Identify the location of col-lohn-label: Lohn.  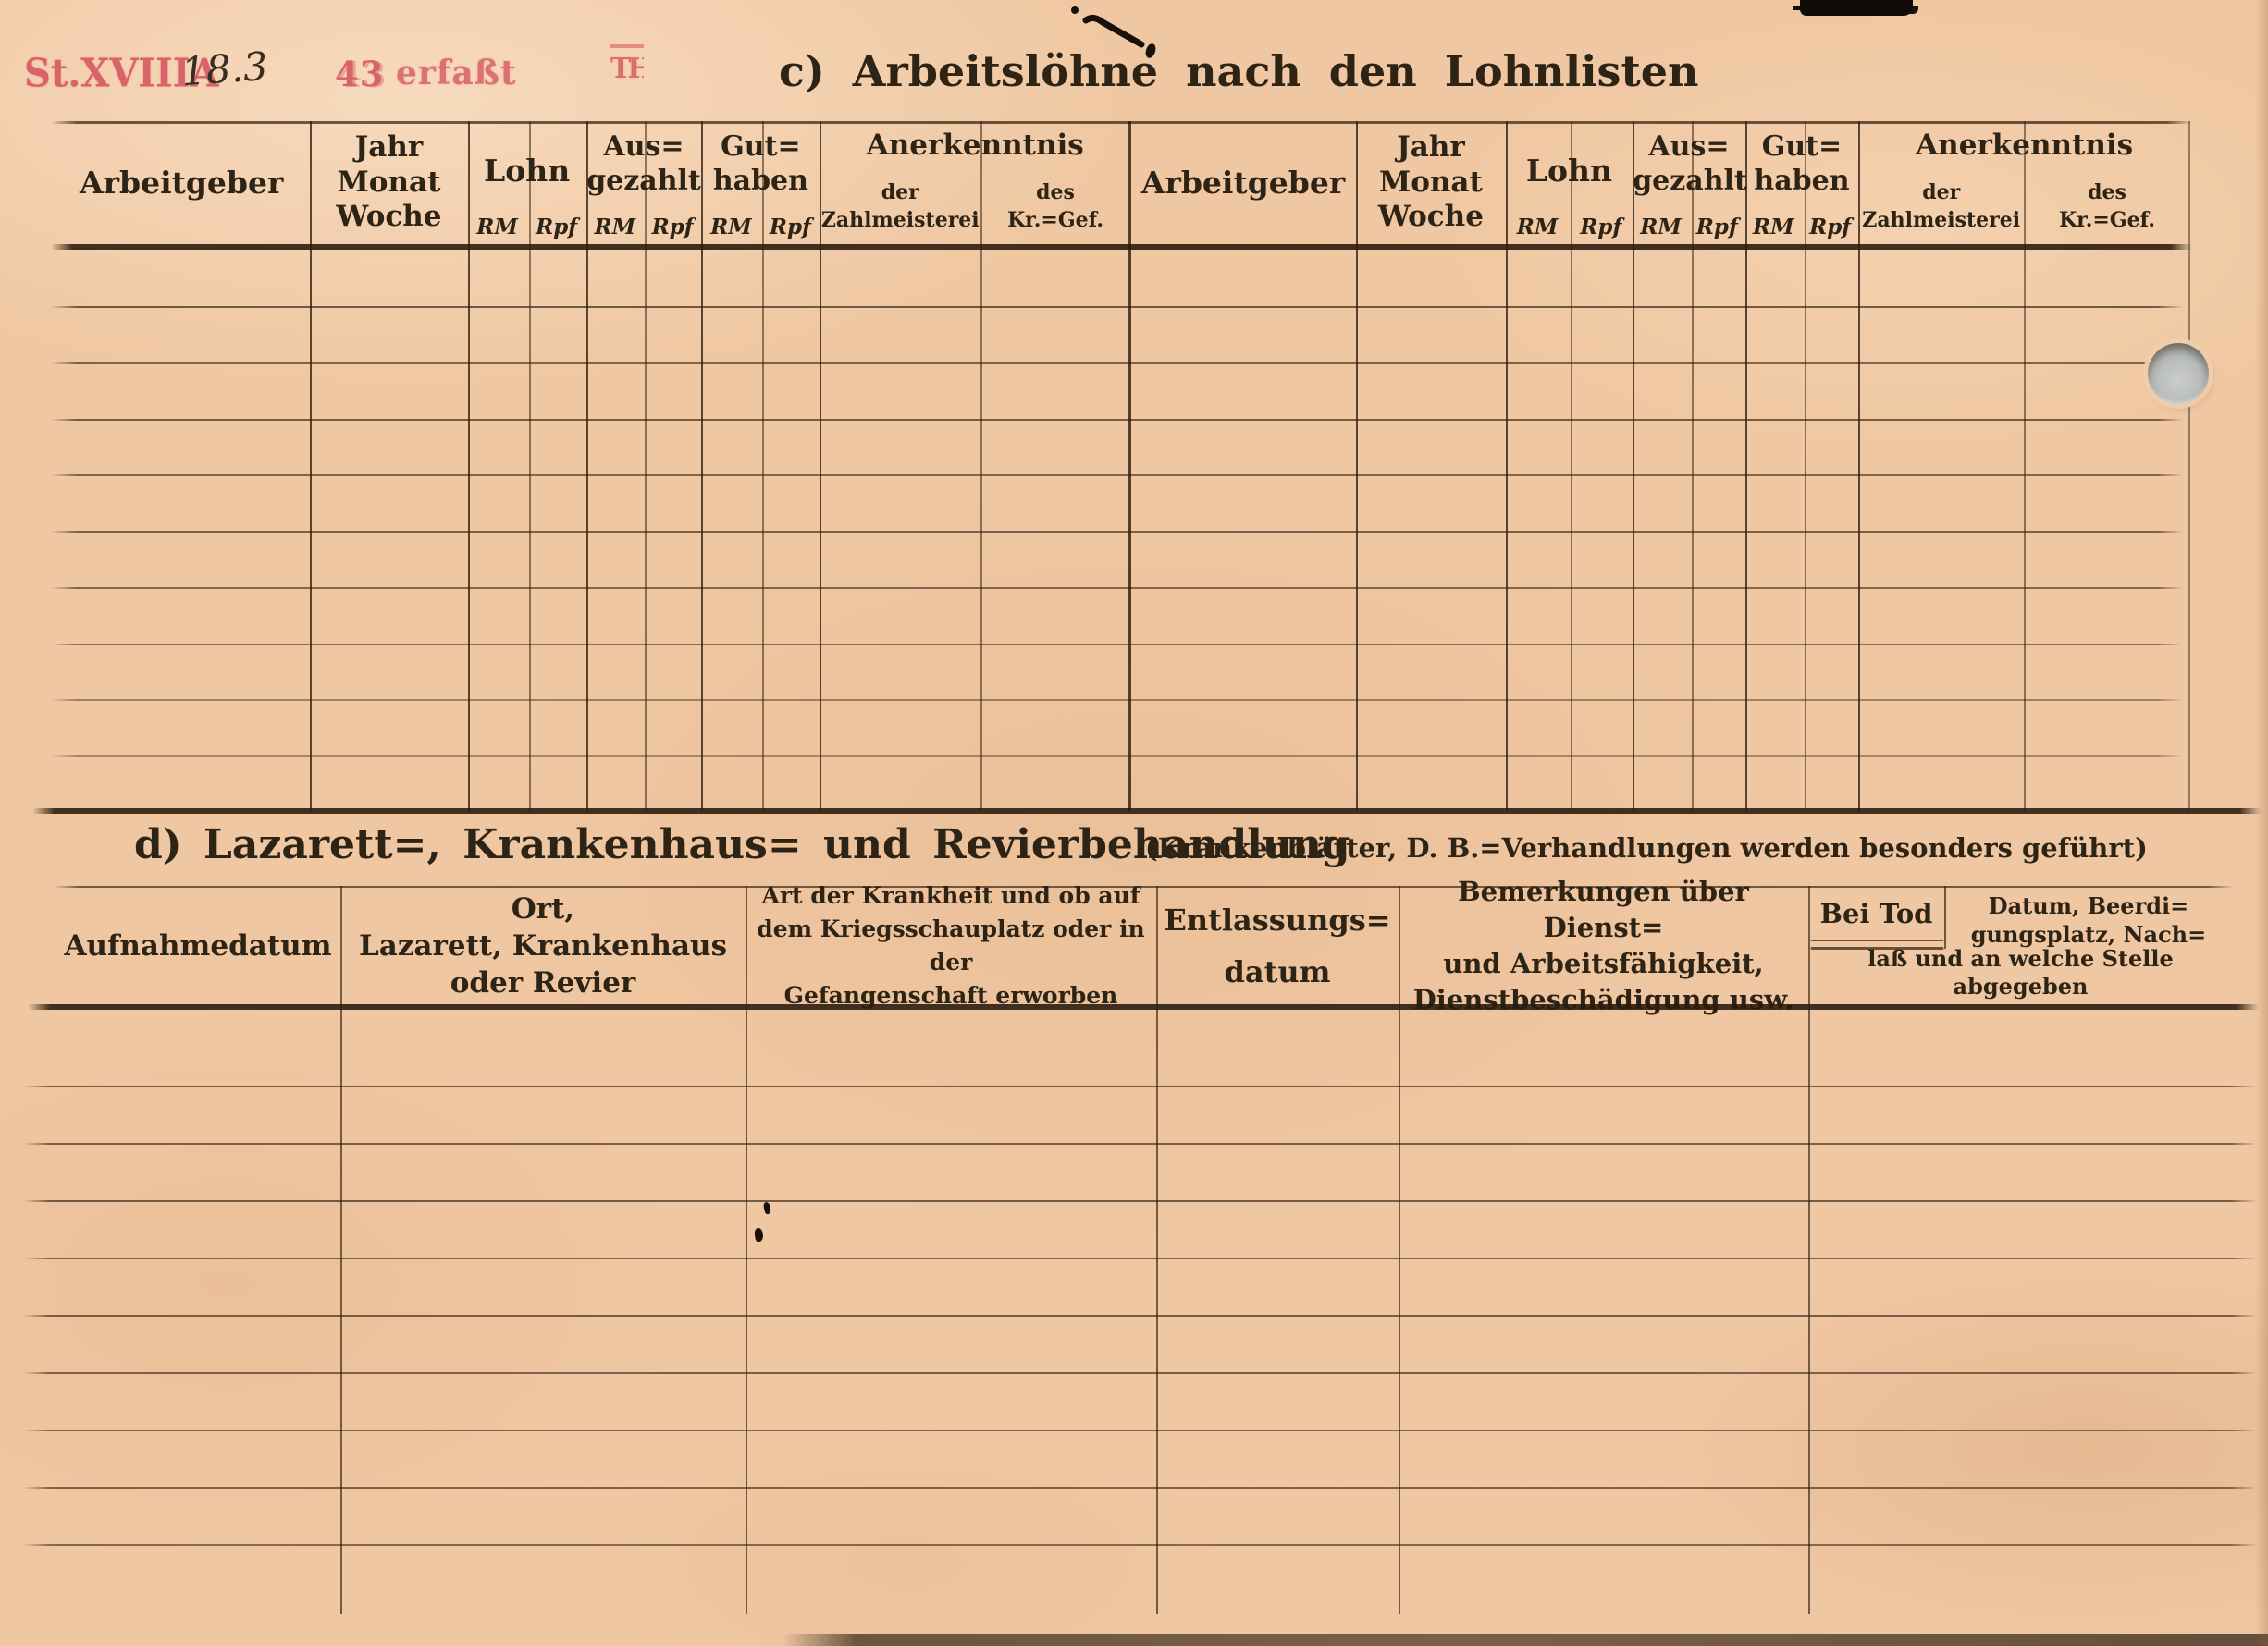
(1569, 171).